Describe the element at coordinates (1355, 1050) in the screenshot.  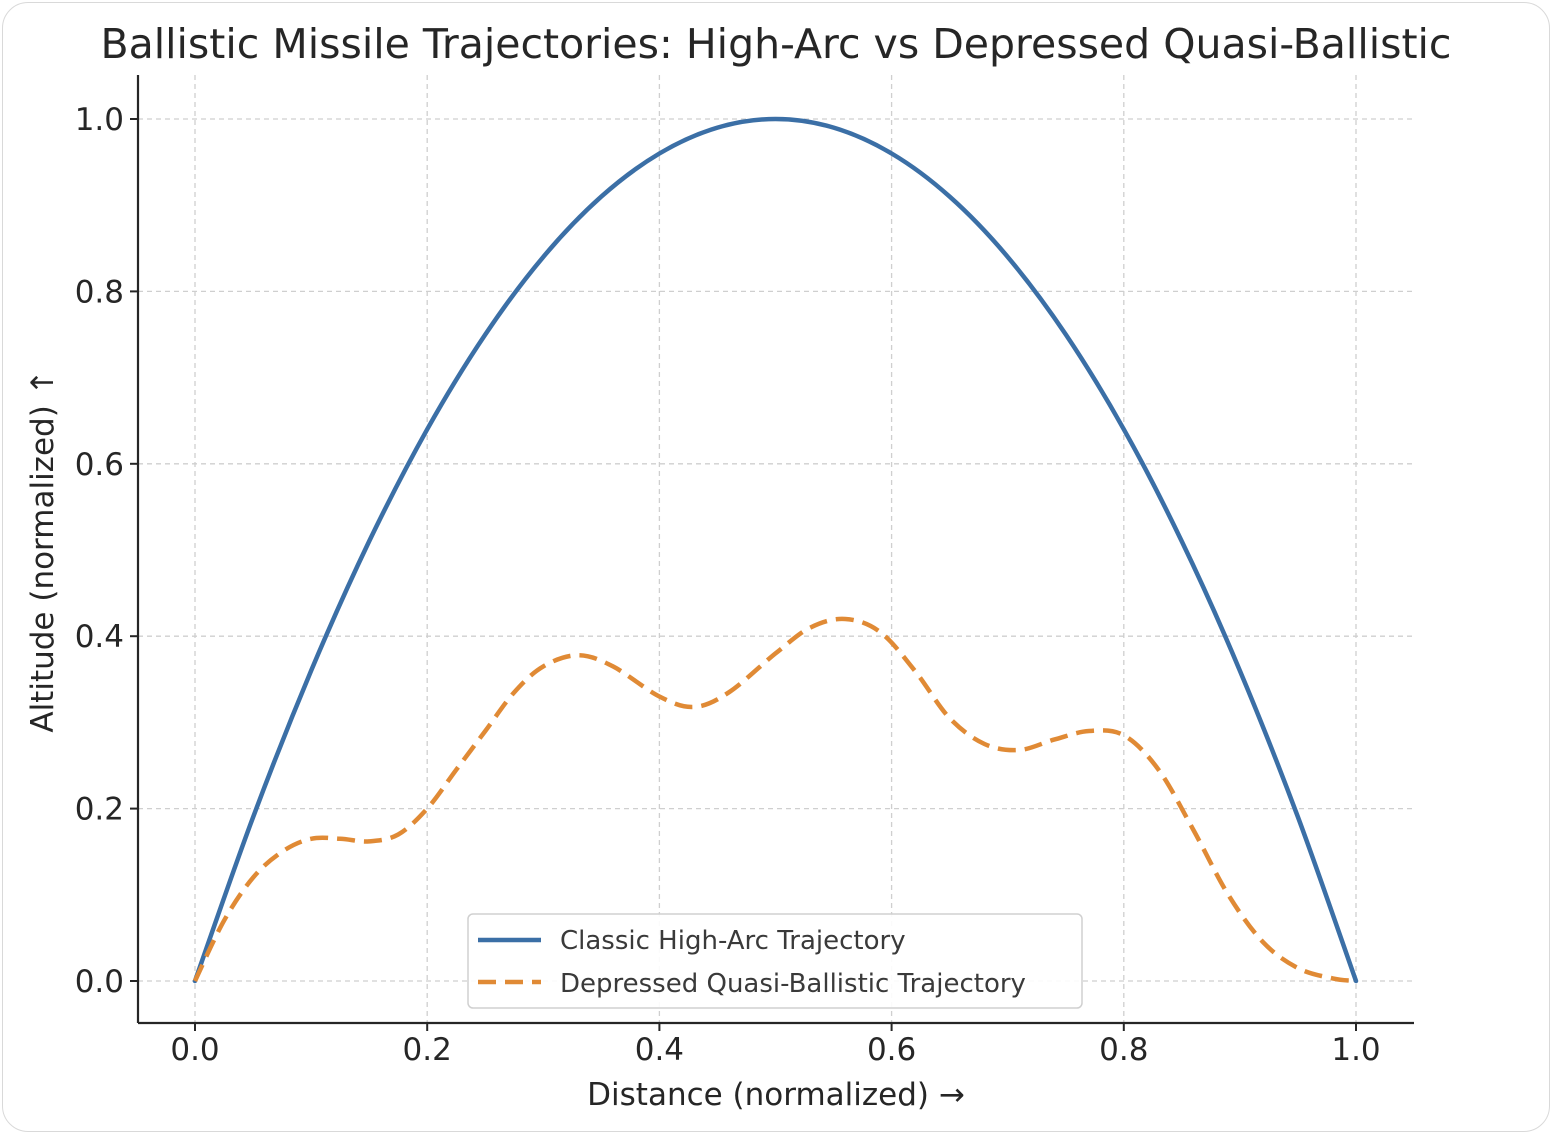
I see `x-tick-label: 1.0` at that location.